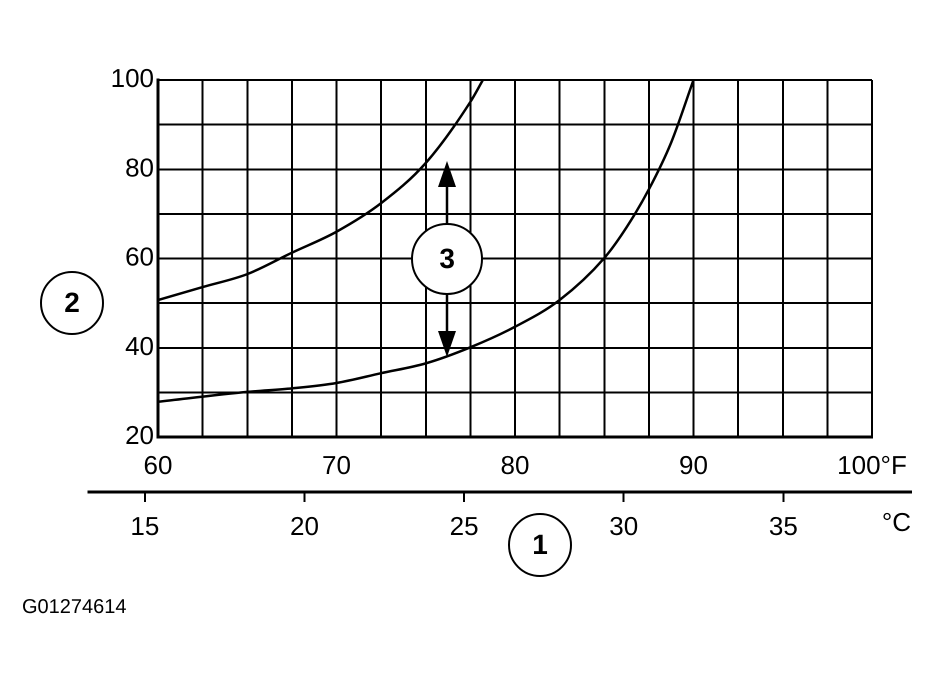 This screenshot has width=928, height=696. Describe the element at coordinates (896, 522) in the screenshot. I see `x2-axis-title: °C` at that location.